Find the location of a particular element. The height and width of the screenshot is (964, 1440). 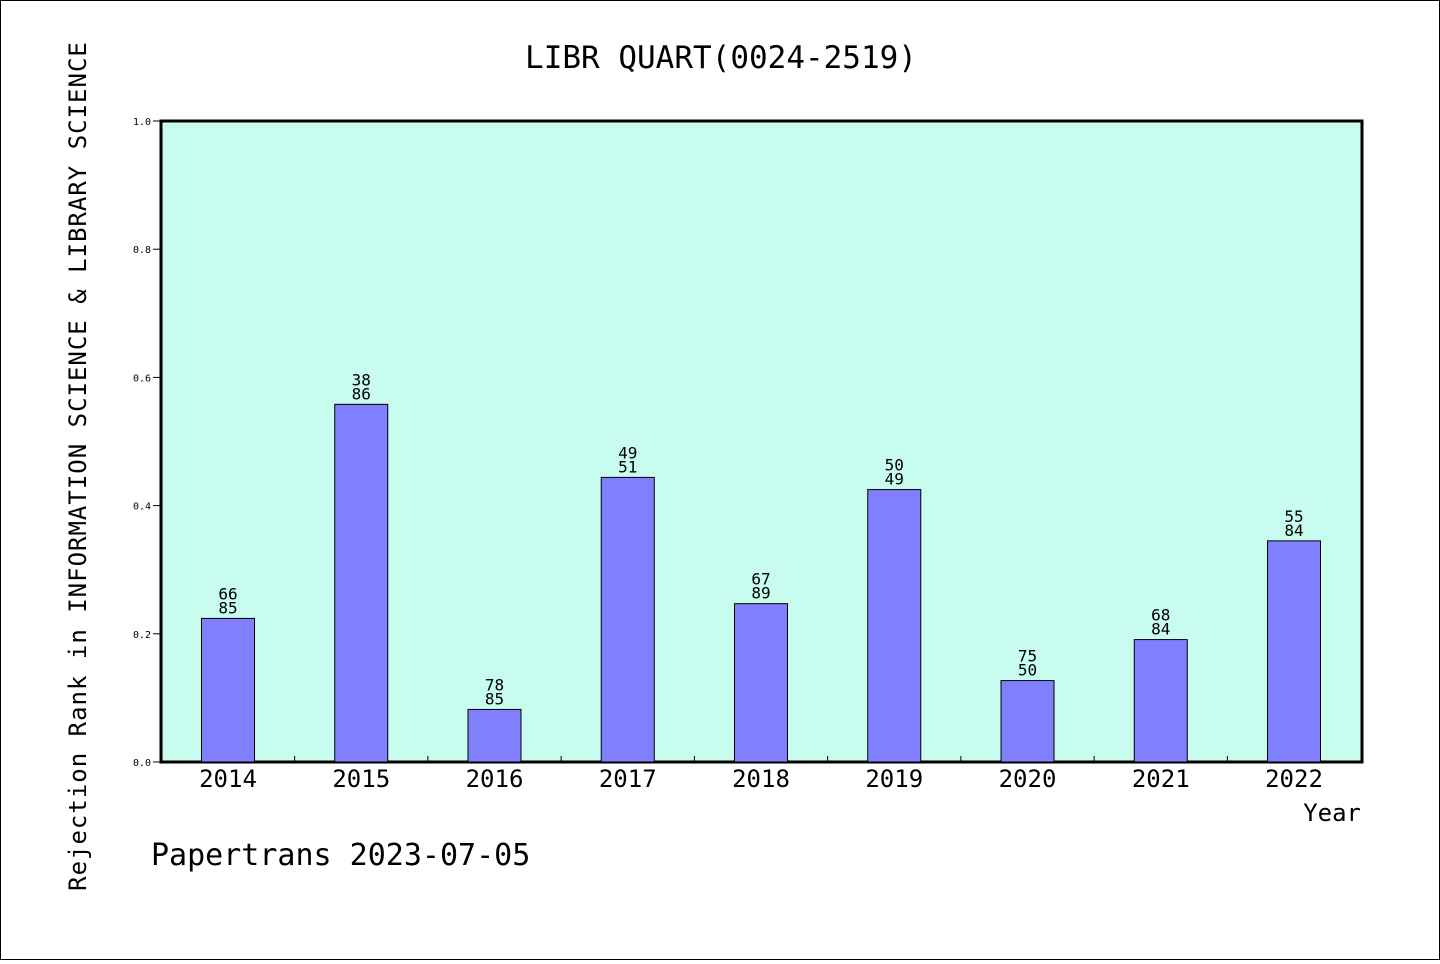

bar-2022 is located at coordinates (1294, 651).